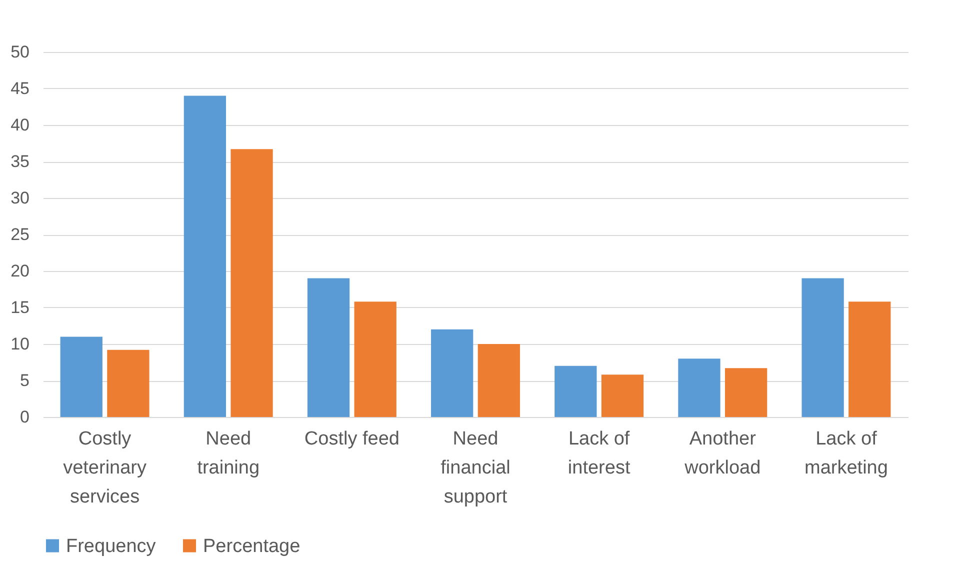 This screenshot has width=957, height=583. What do you see at coordinates (20, 307) in the screenshot?
I see `y-tick-label: 15` at bounding box center [20, 307].